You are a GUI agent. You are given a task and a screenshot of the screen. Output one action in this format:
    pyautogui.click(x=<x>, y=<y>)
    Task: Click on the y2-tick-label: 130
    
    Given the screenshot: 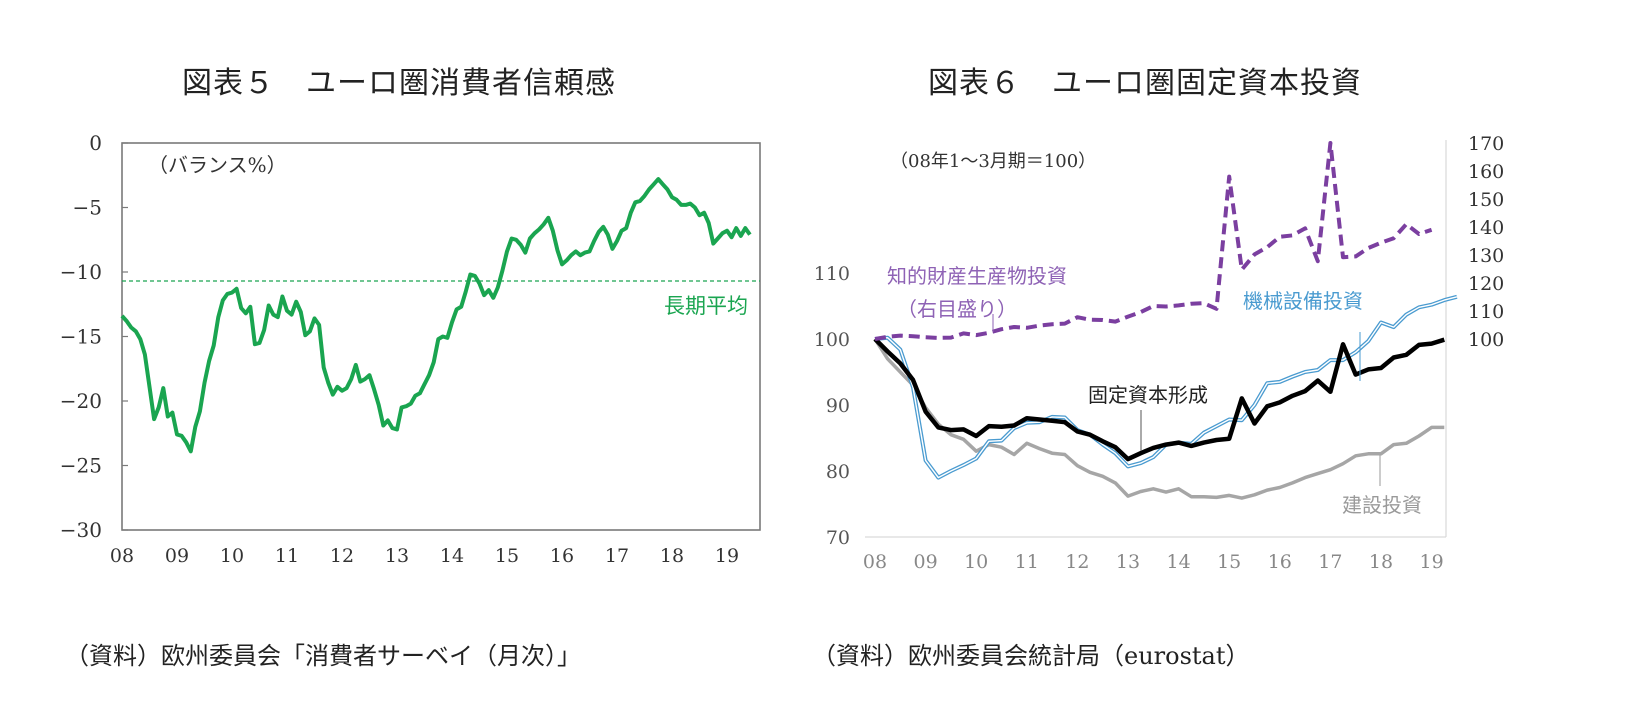 What is the action you would take?
    pyautogui.click(x=1486, y=256)
    